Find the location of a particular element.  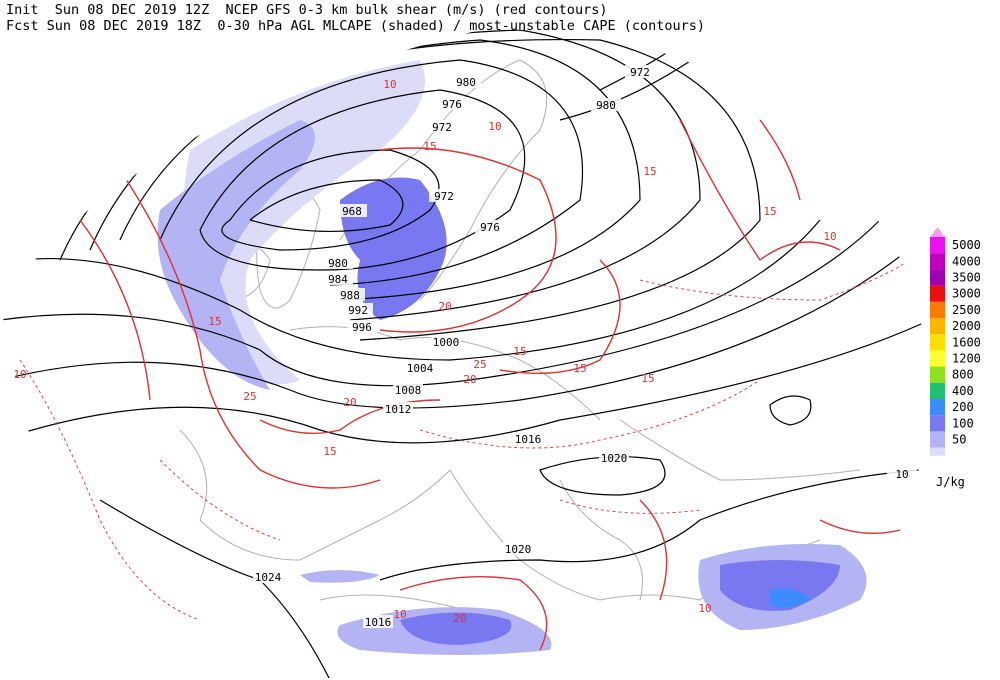

isobar-label: 1024 is located at coordinates (268, 577).